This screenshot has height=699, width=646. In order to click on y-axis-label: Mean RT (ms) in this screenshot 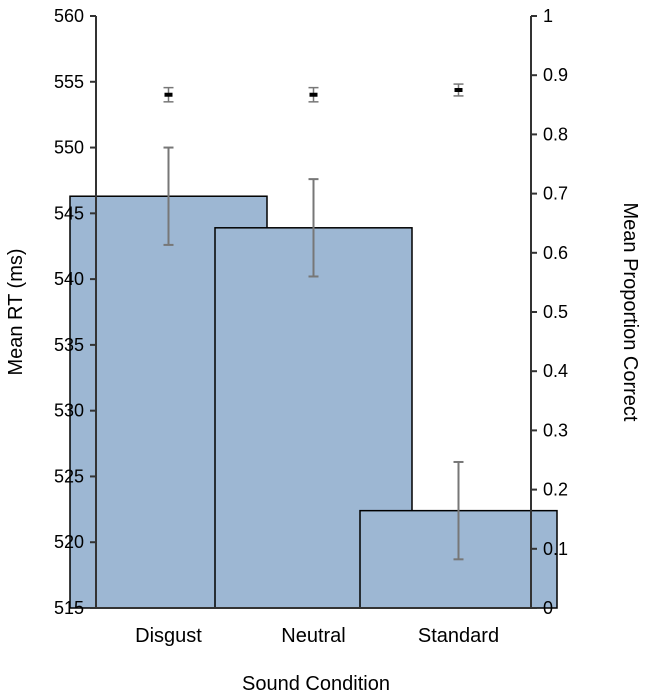, I will do `click(16, 311)`.